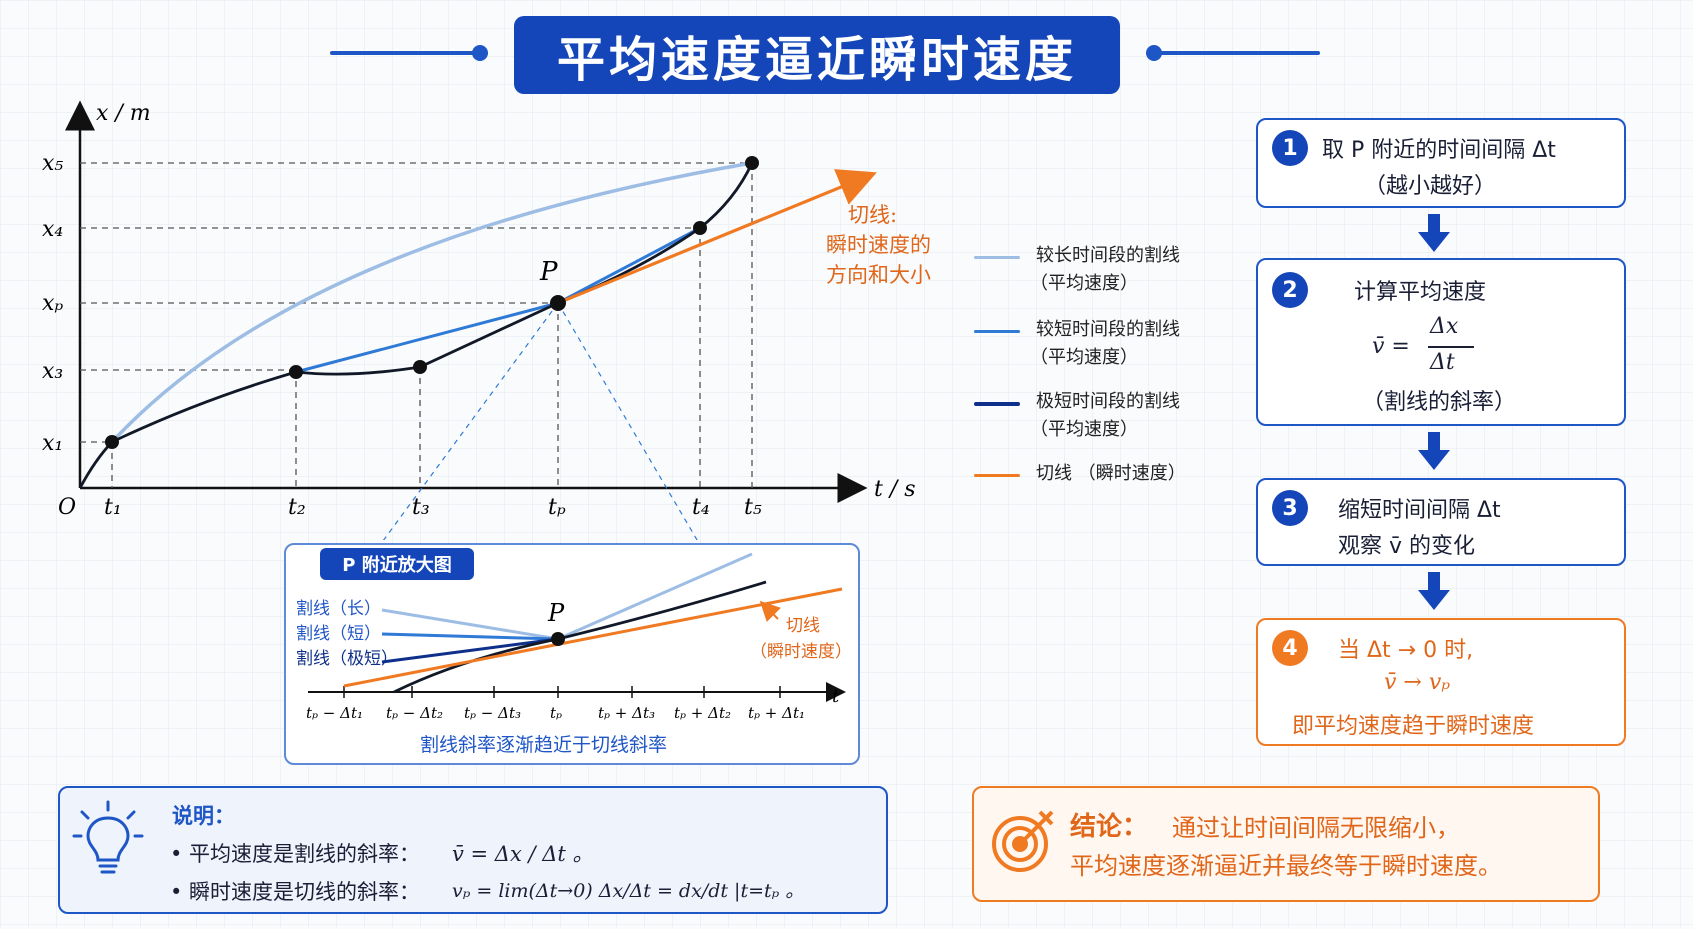  Describe the element at coordinates (1444, 326) in the screenshot. I see `step-2-formula-num: Δx` at that location.